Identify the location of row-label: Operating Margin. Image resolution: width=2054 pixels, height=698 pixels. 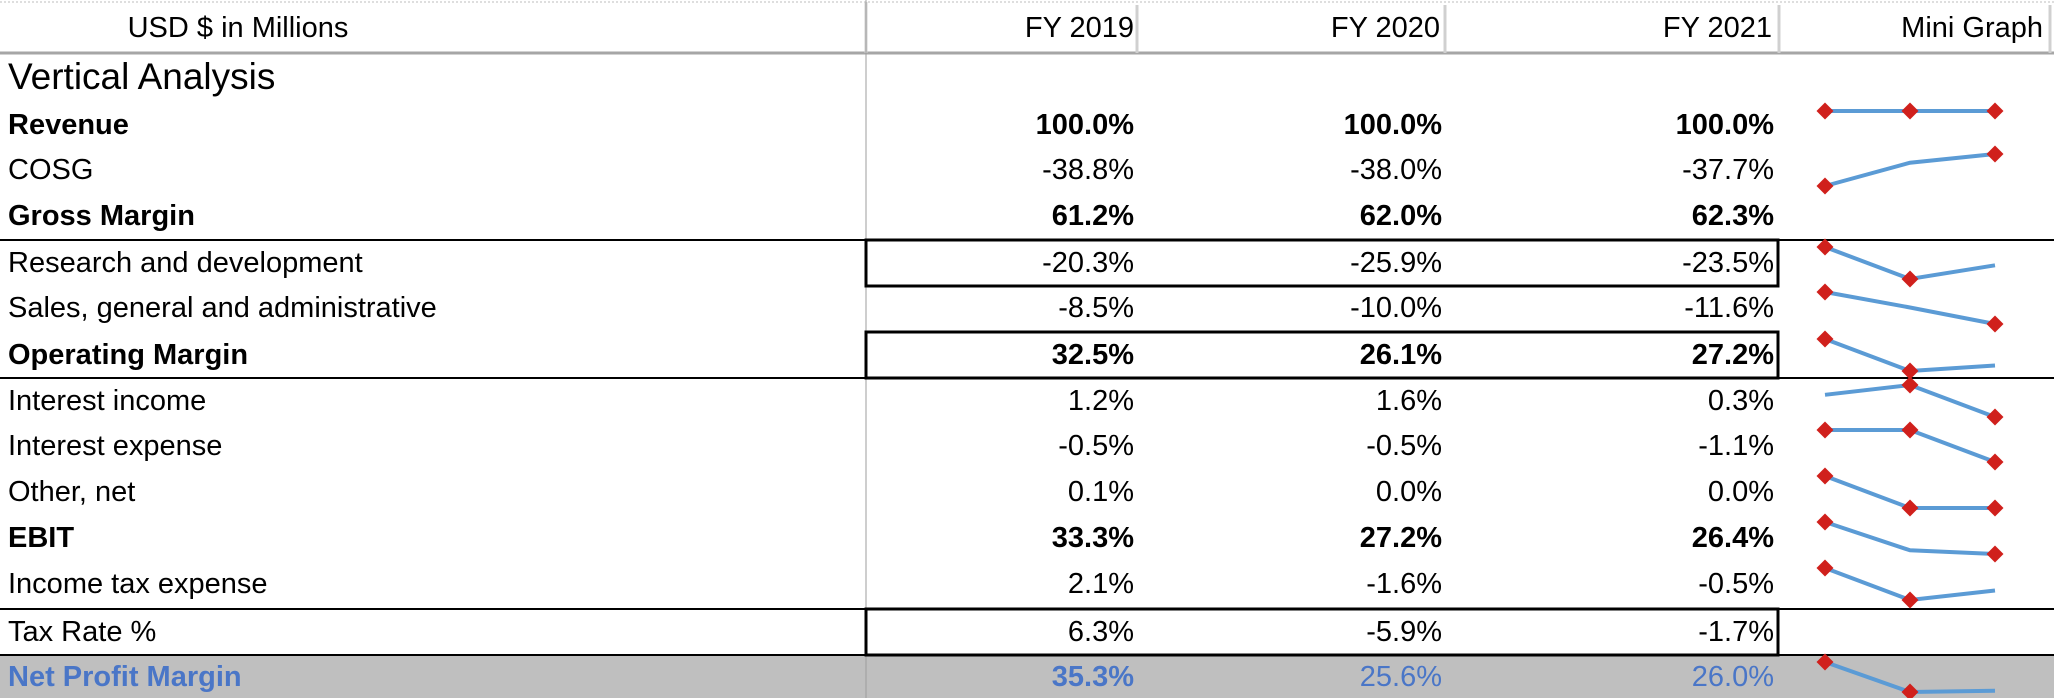
(128, 354).